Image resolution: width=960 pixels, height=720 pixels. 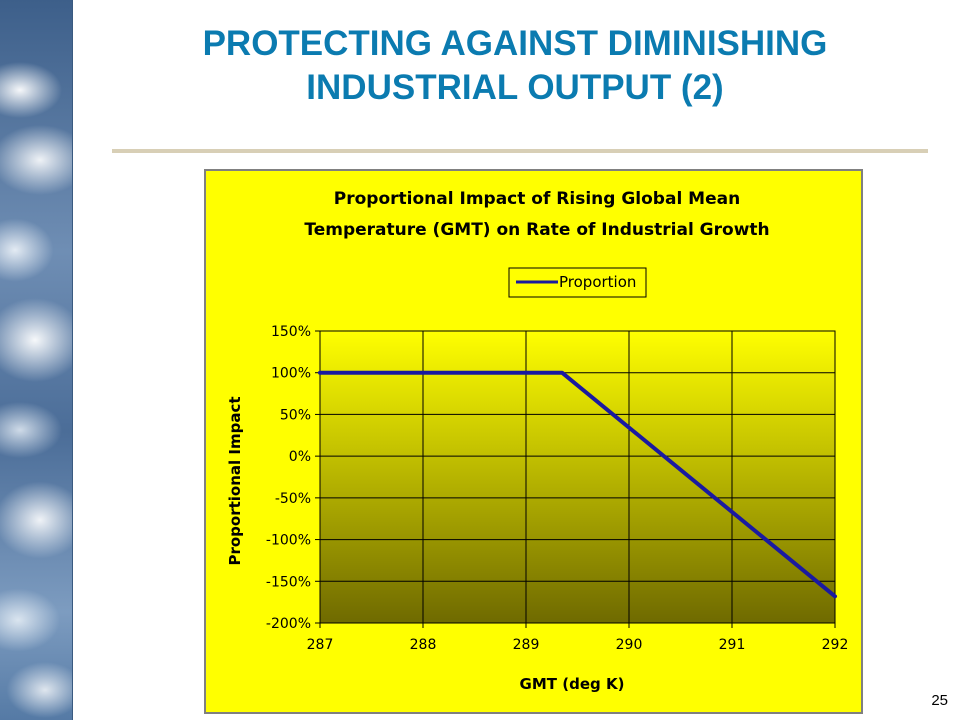 I want to click on y-axis: 150% 100% 50% 0% -50% -100% -150% -200%, so click(x=293, y=478).